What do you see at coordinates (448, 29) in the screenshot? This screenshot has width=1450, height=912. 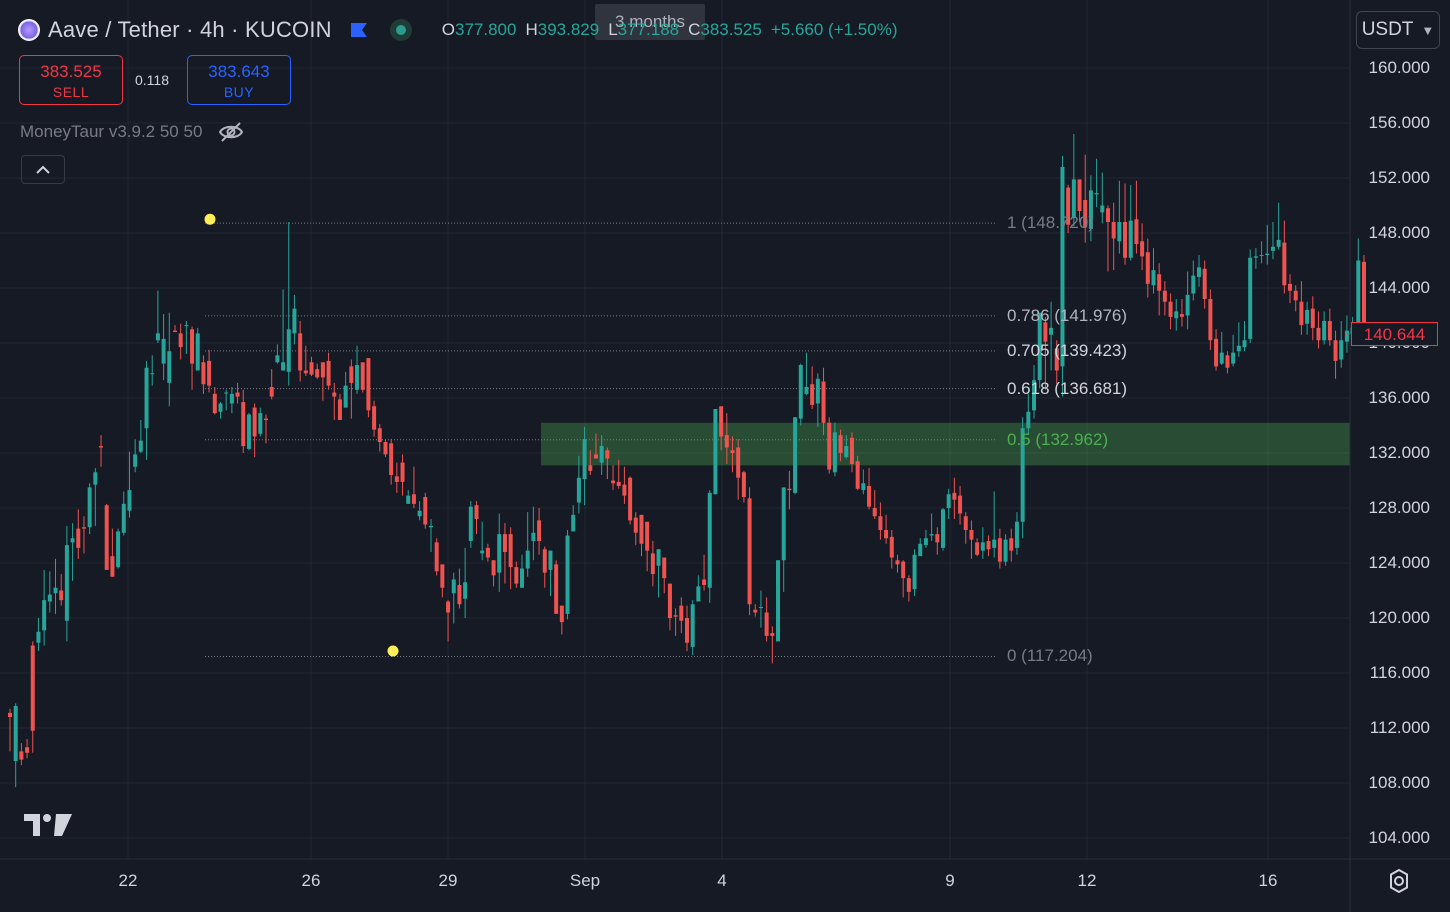 I see `open-label: O` at bounding box center [448, 29].